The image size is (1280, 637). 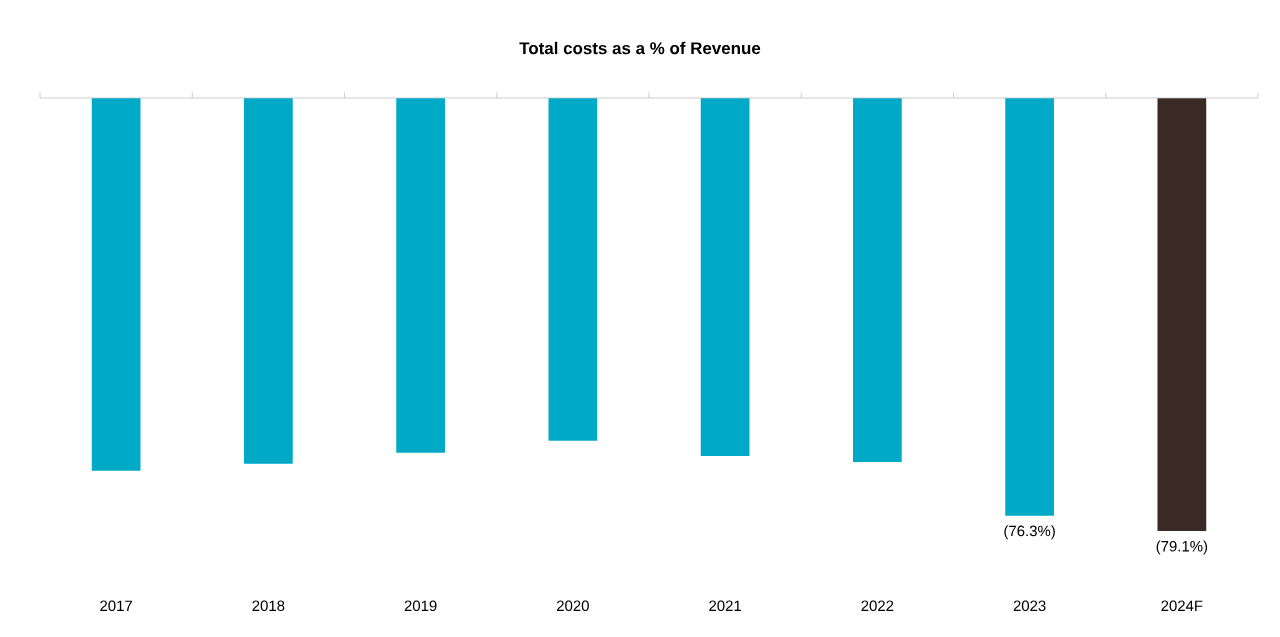 What do you see at coordinates (1029, 532) in the screenshot?
I see `data-label: (76.3%)` at bounding box center [1029, 532].